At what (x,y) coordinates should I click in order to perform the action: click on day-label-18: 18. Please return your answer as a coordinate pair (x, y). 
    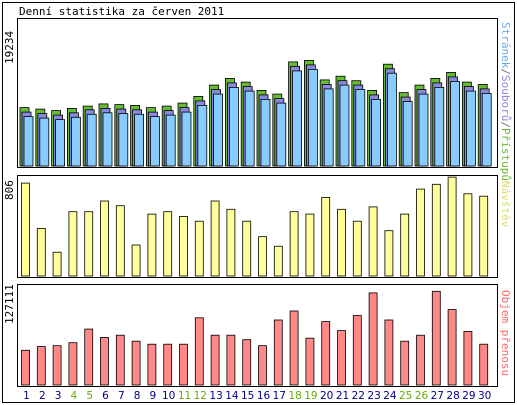
    Looking at the image, I should click on (294, 396).